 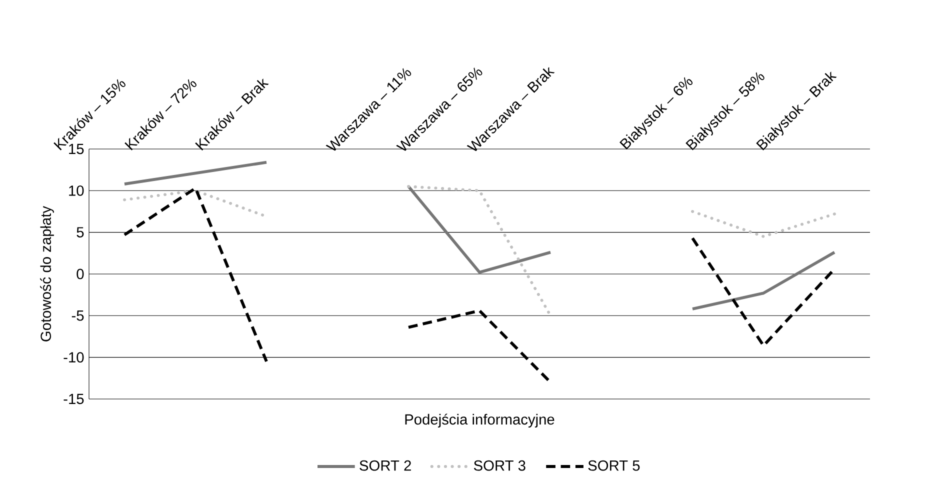 I want to click on x-axis-title: Podejścia informacyjne, so click(x=479, y=421).